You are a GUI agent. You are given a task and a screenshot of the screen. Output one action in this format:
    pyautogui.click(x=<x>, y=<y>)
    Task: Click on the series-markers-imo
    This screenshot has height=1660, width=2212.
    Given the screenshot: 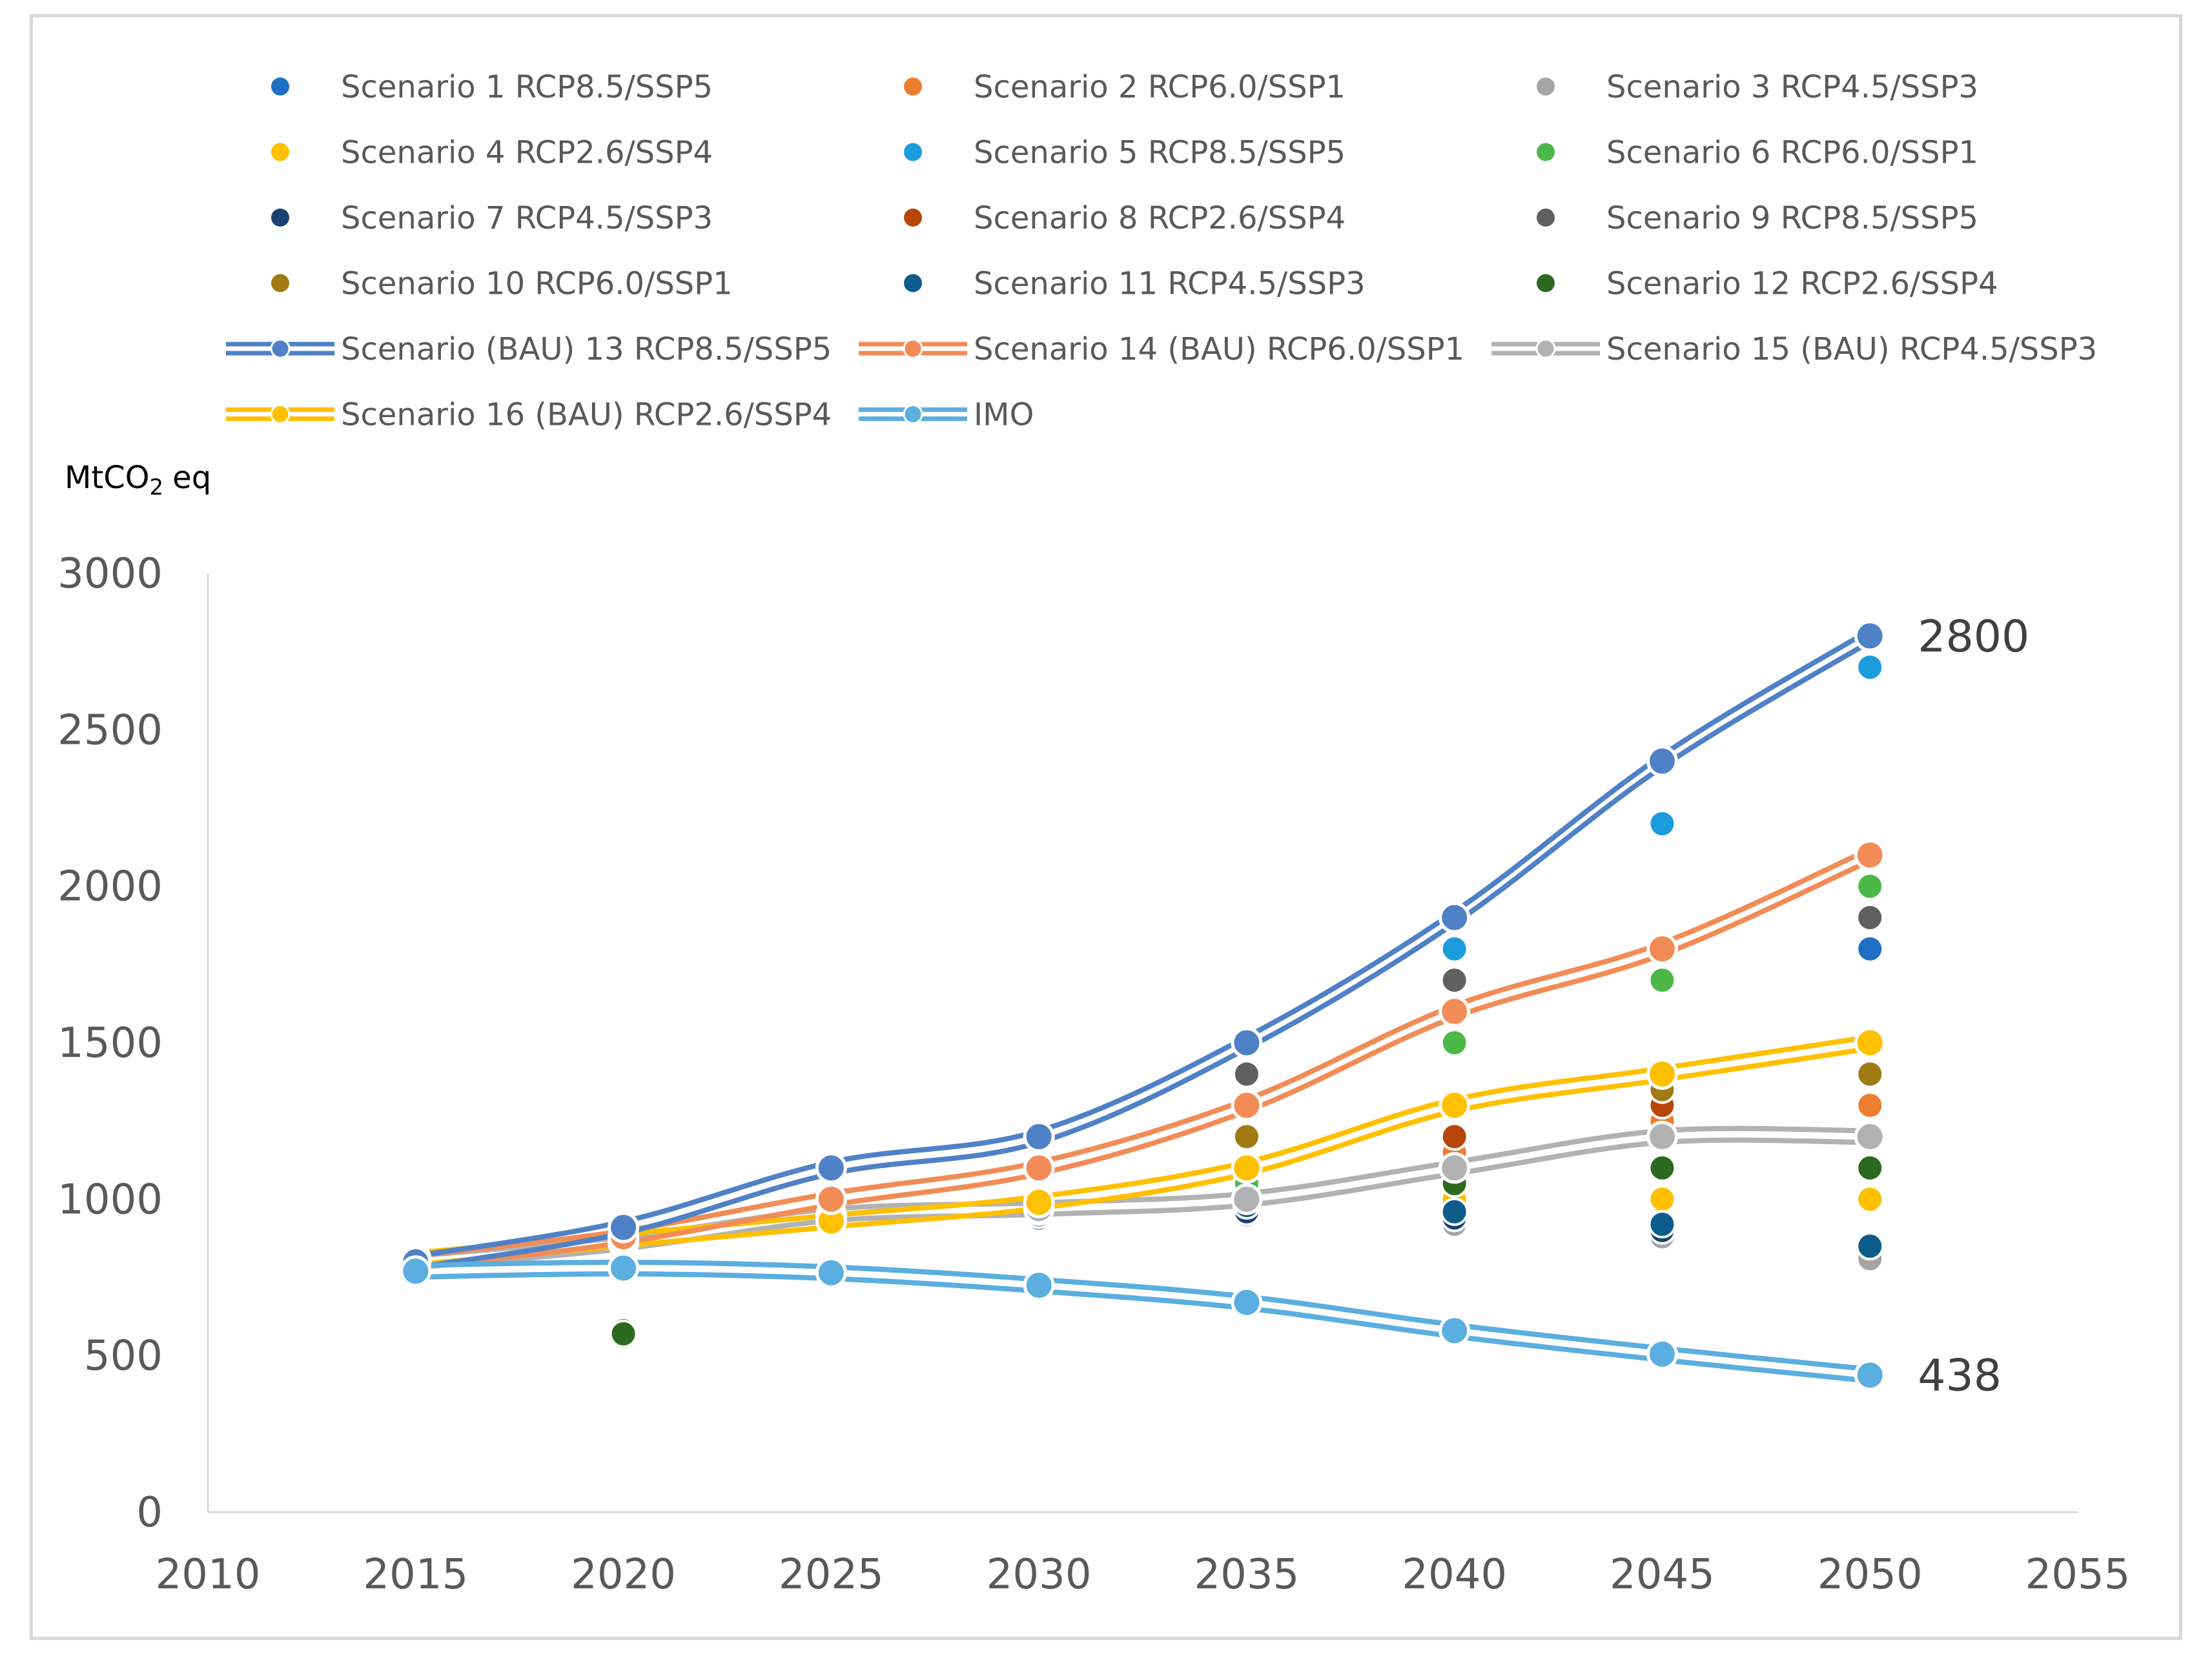 What is the action you would take?
    pyautogui.click(x=1143, y=1321)
    